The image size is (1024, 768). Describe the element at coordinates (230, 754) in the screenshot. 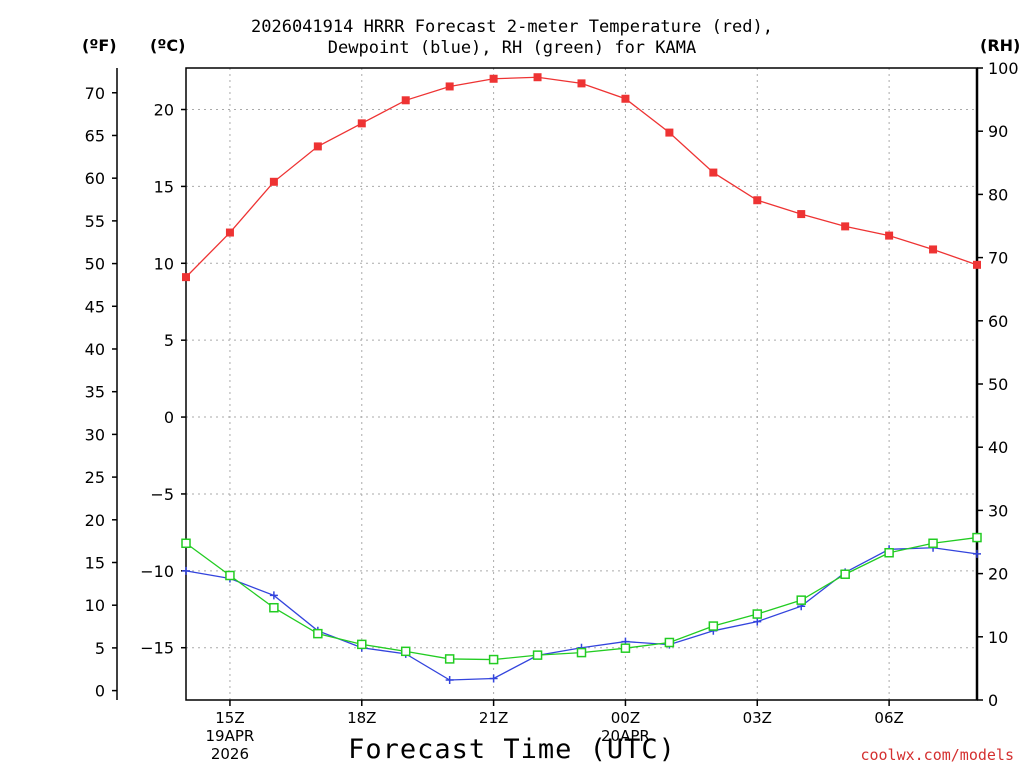

I see `x-tick-label: 2026` at that location.